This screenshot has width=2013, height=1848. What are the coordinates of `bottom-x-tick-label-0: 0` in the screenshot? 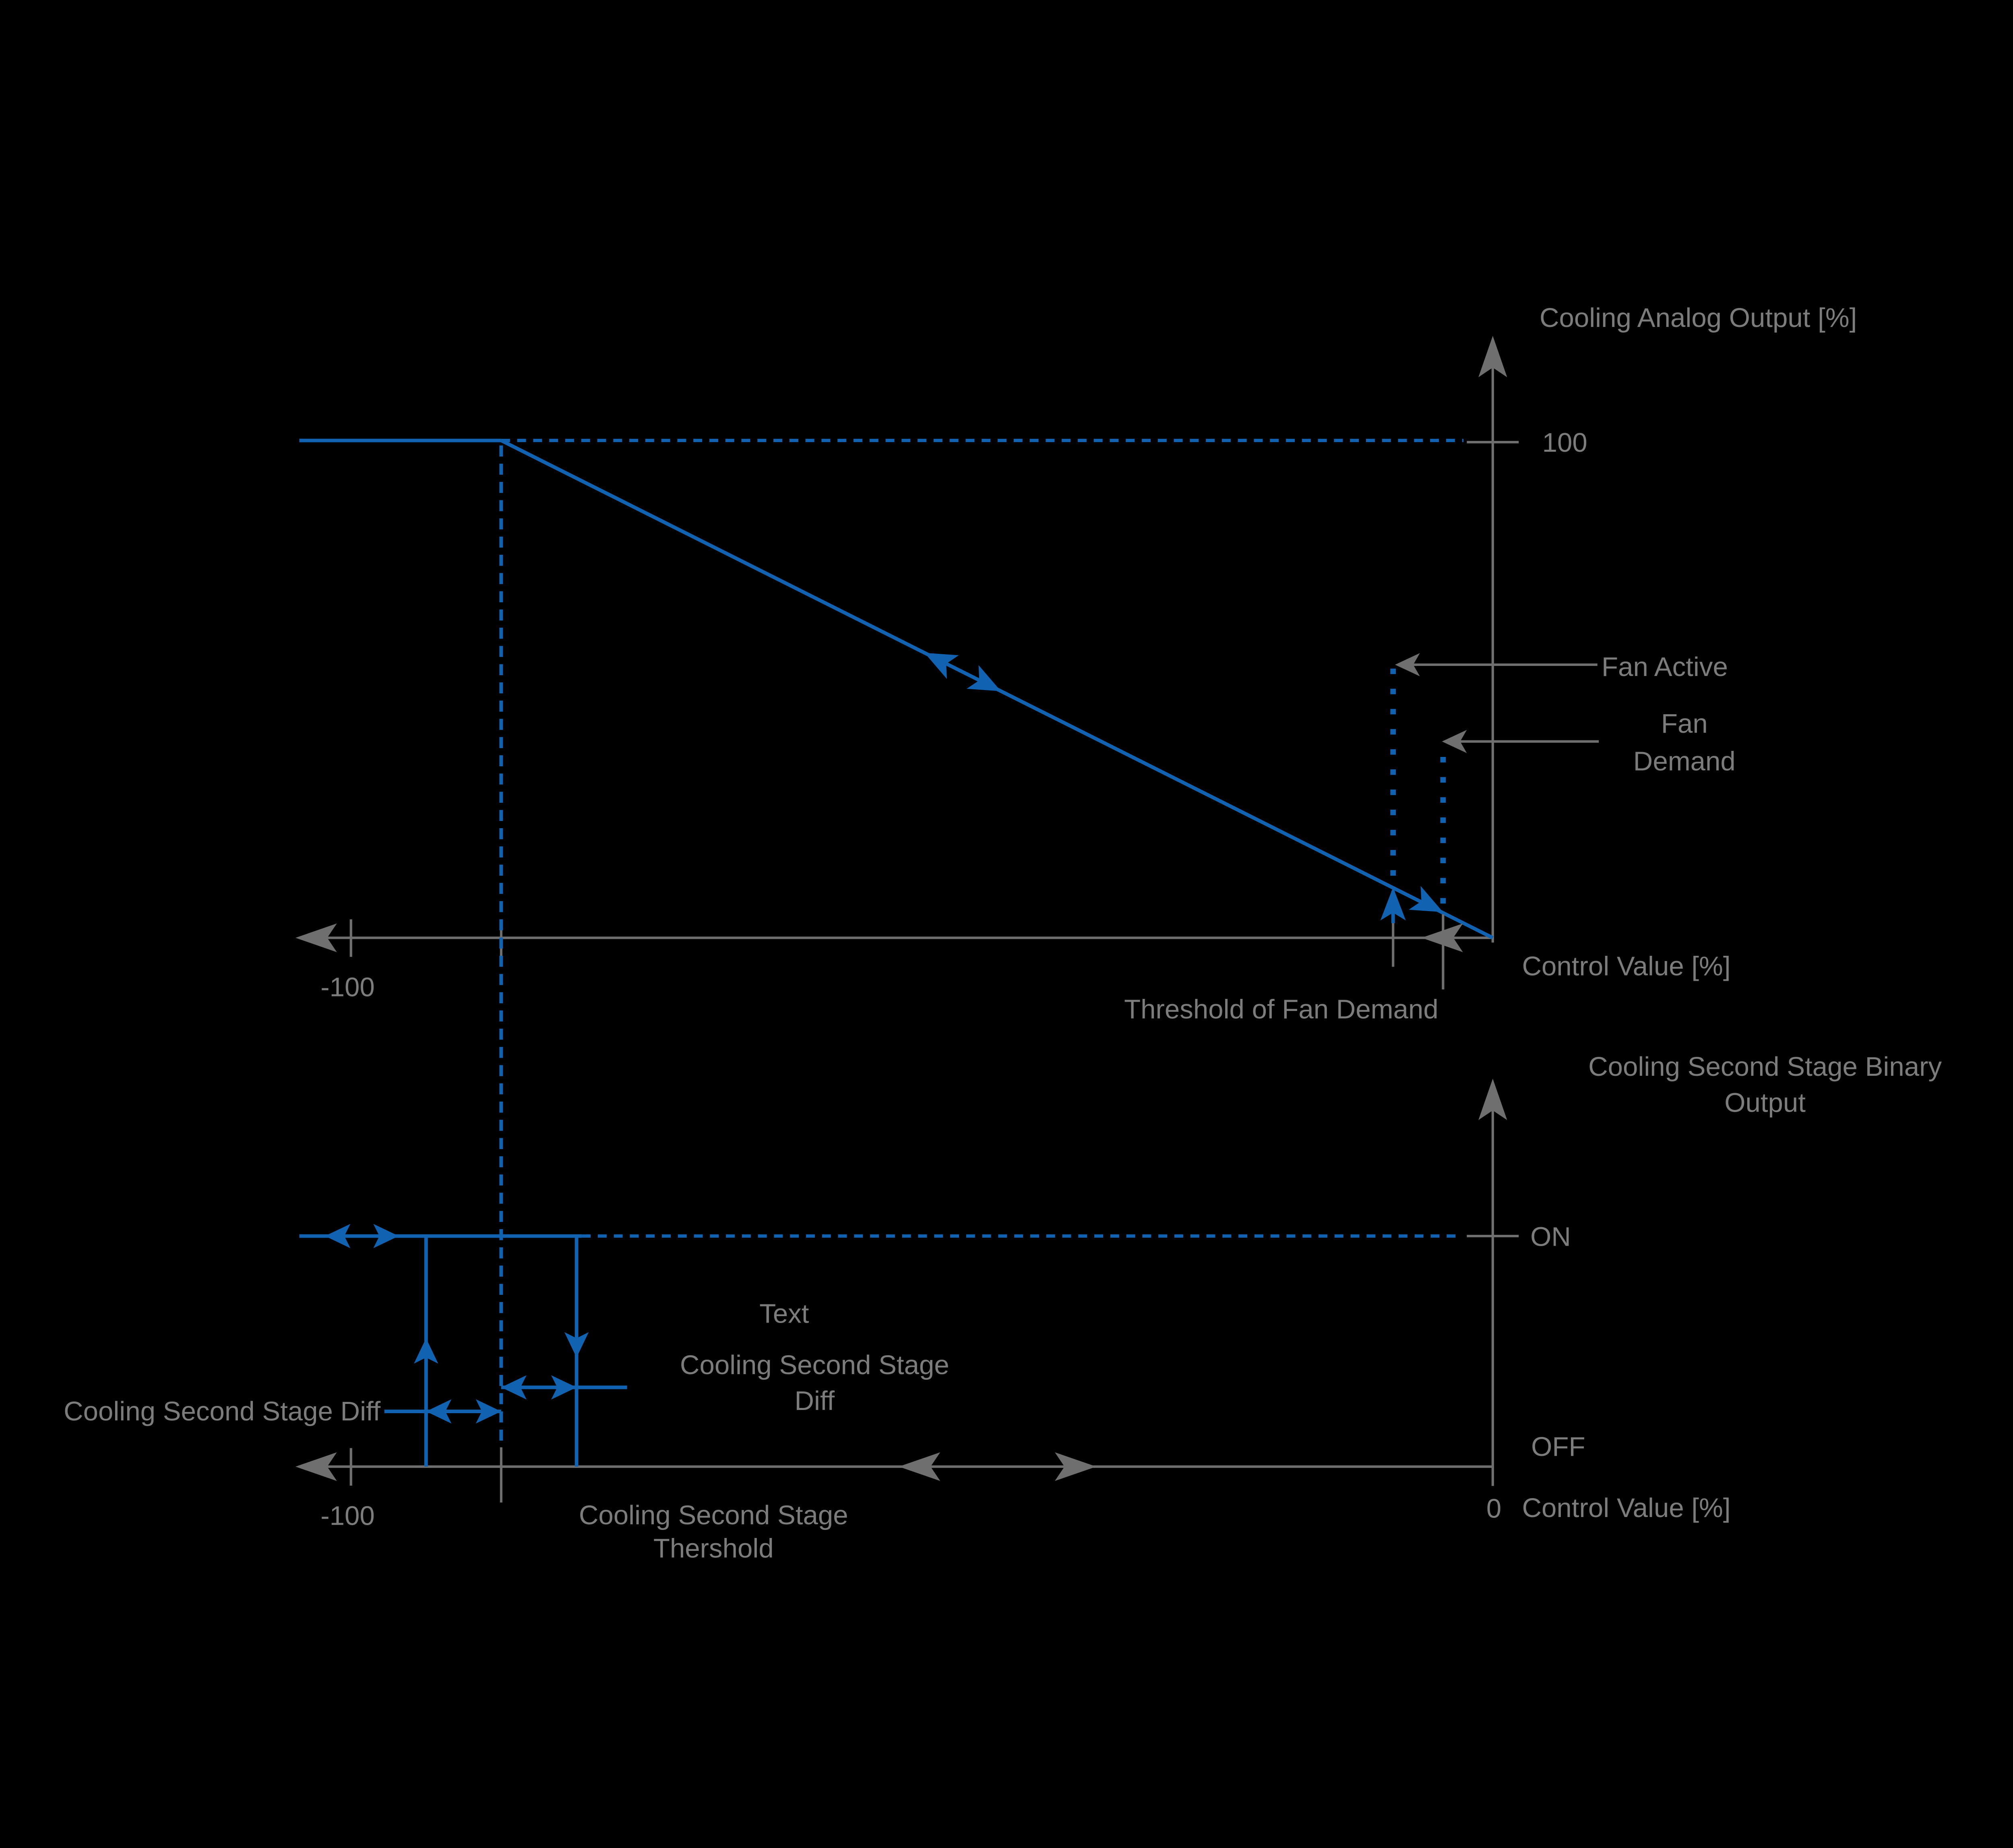 It's located at (1493, 1508).